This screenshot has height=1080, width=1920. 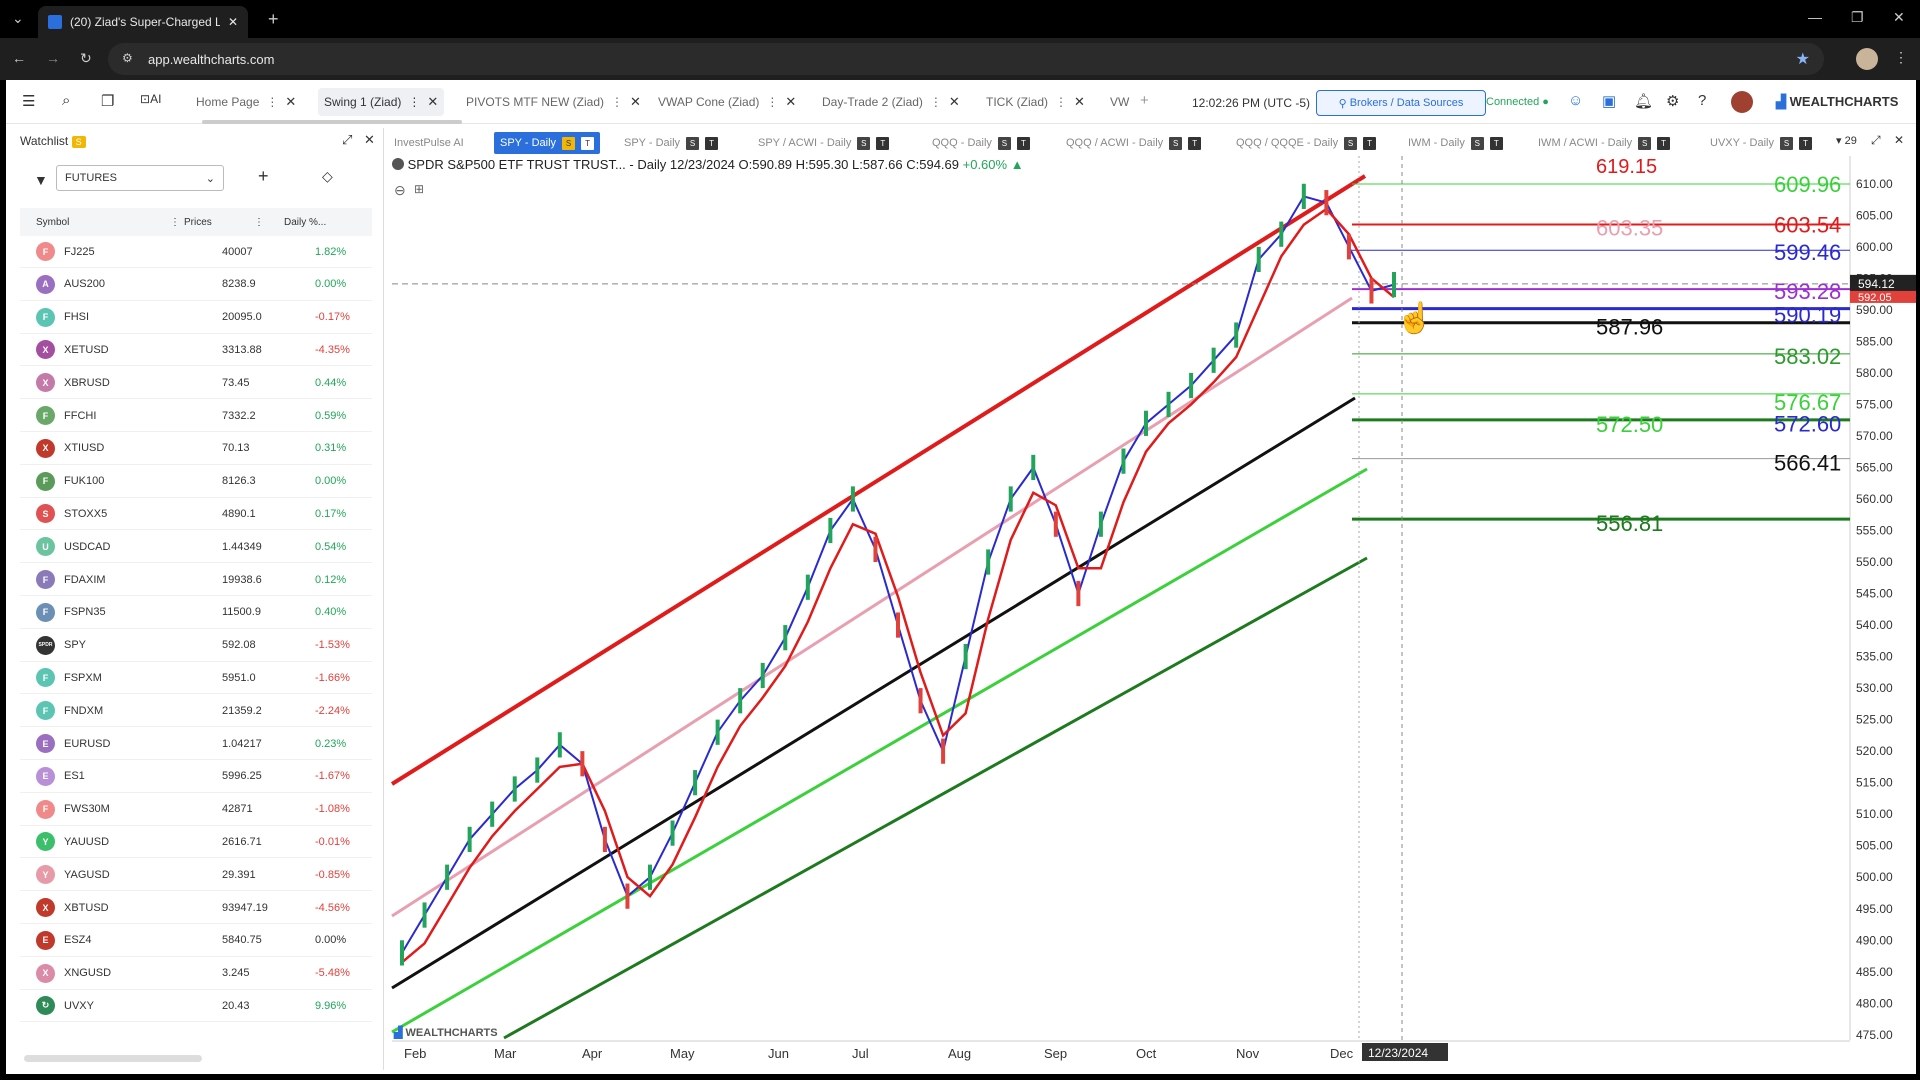 I want to click on watchlist-row: F FSPN35 11500.9 0.40%, so click(x=196, y=613).